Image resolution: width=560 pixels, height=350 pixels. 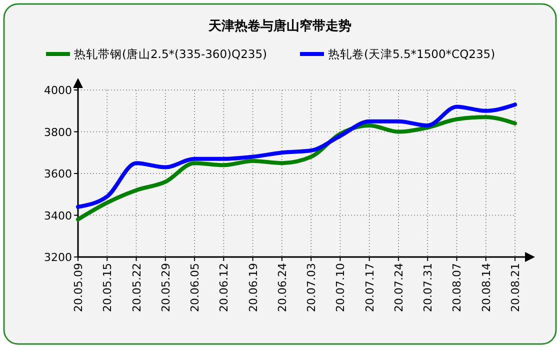 I want to click on x-tick-label: 20.06.05, so click(x=195, y=287).